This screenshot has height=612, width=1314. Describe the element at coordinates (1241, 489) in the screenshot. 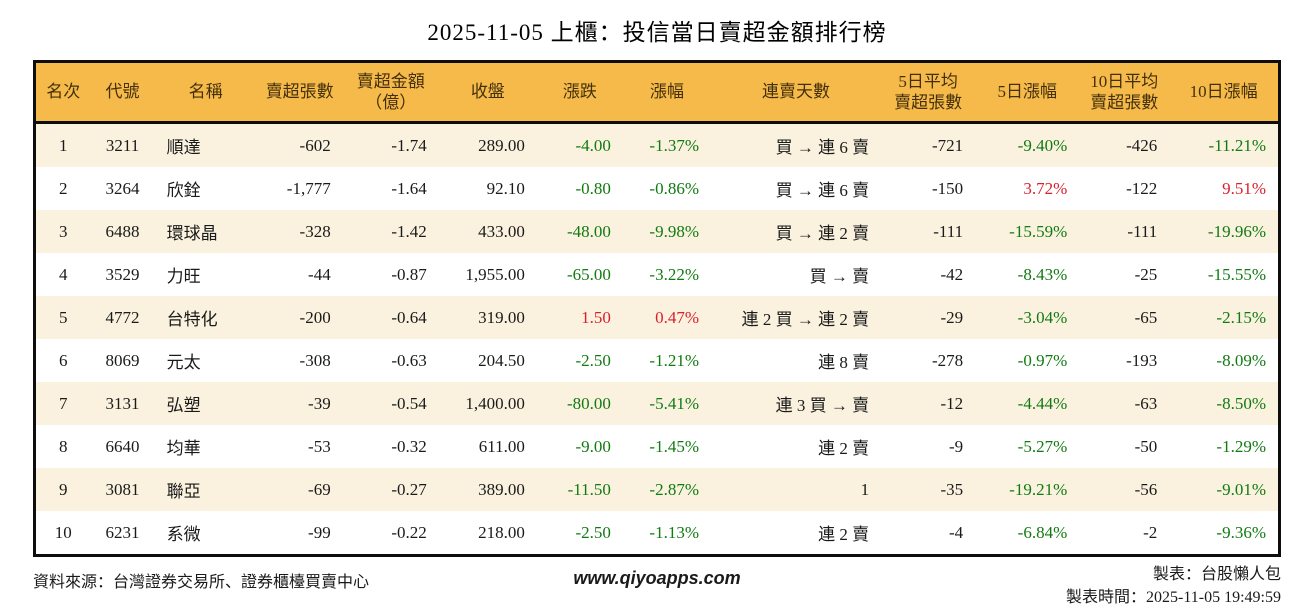

I see `cell-pct10: -9.01%` at that location.